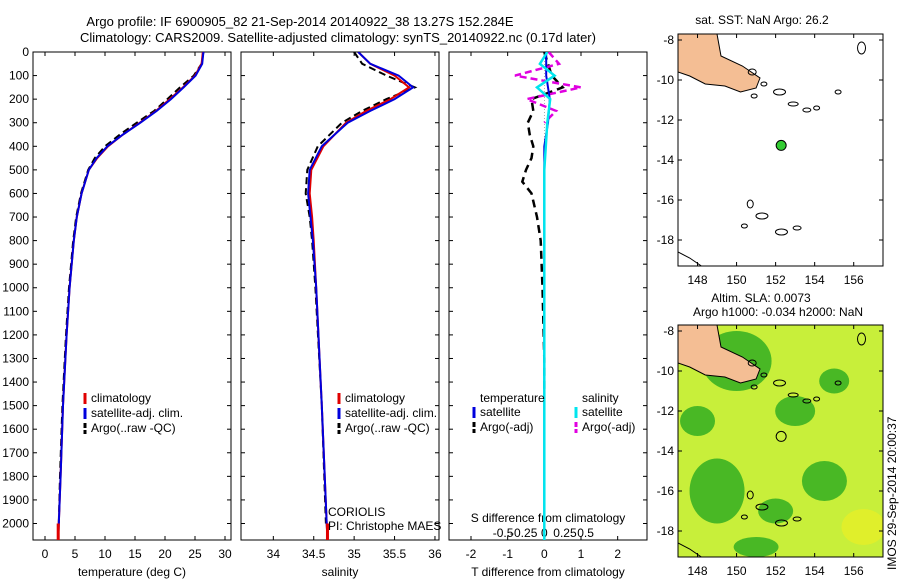 This screenshot has height=580, width=900. Describe the element at coordinates (542, 223) in the screenshot. I see `diff-T-argo-line` at that location.